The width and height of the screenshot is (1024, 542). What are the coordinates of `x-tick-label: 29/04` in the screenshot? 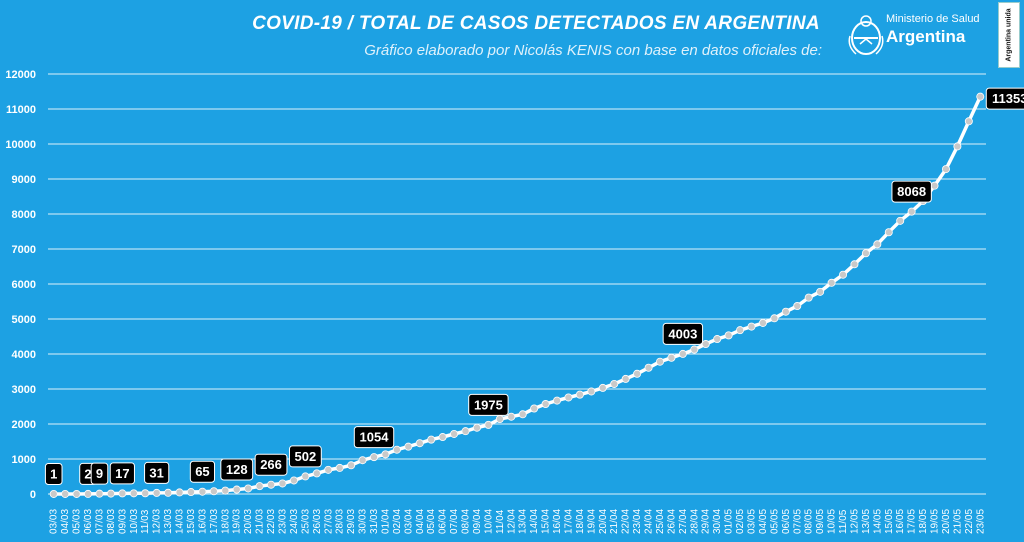 It's located at (706, 521).